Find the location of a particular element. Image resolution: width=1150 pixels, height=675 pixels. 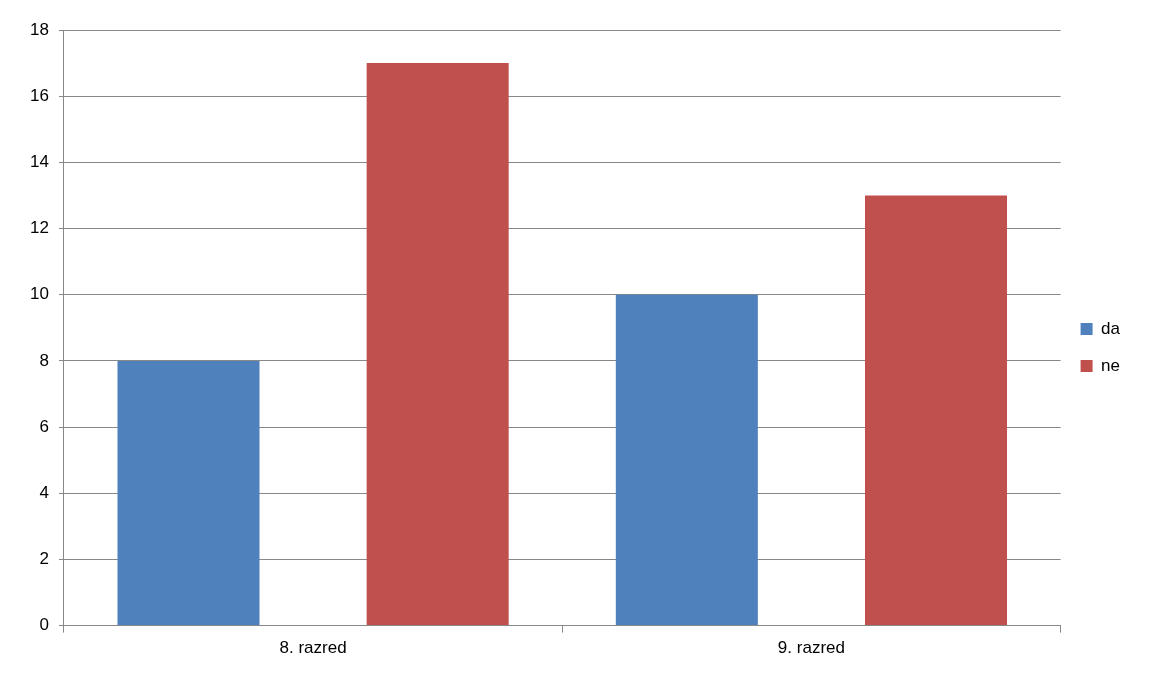

y-tick-label: 8 is located at coordinates (44, 360).